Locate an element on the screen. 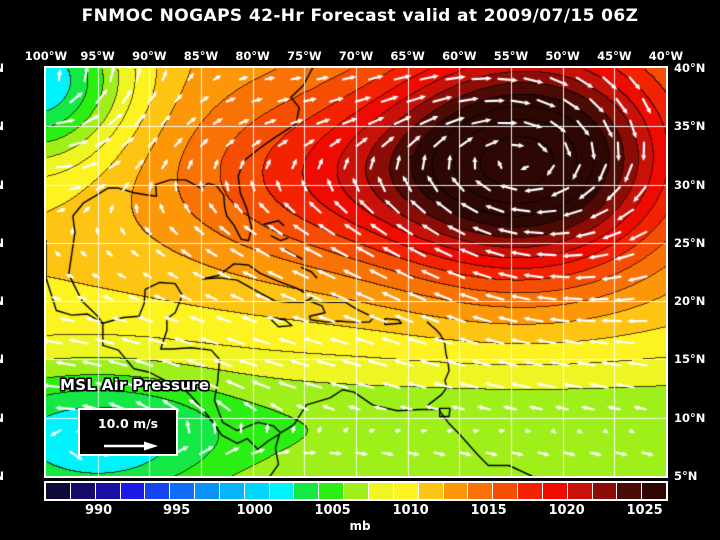  colorbar-tick-label: 990 is located at coordinates (99, 510).